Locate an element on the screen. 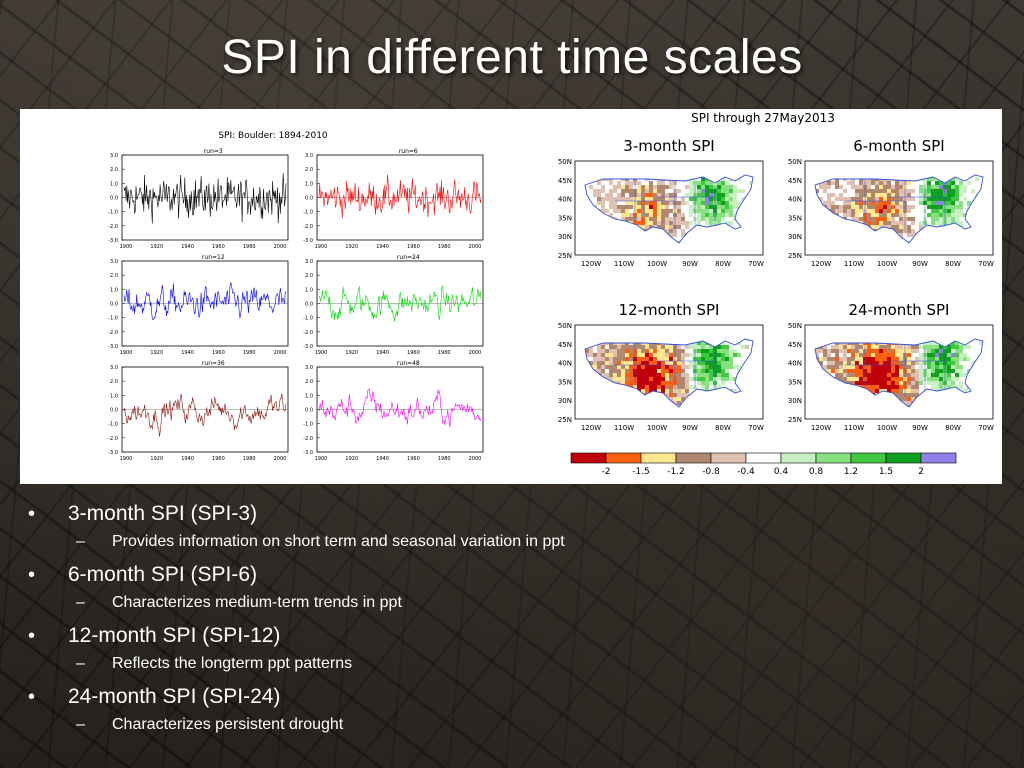 The width and height of the screenshot is (1024, 768). y-tick-label: -3.0 is located at coordinates (308, 453).